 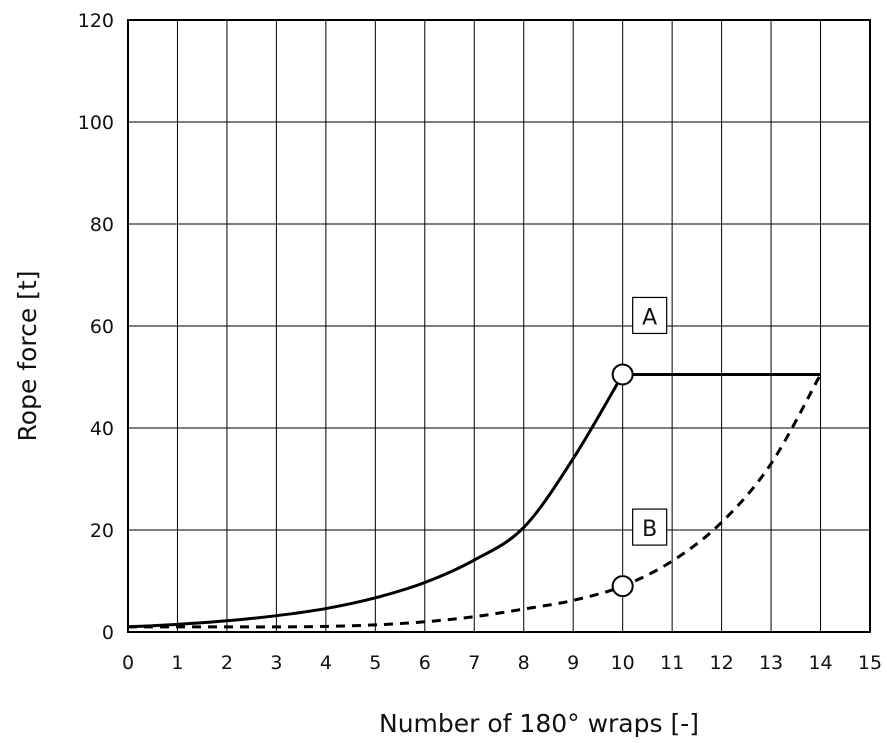 I want to click on x-tick-label: 7, so click(x=474, y=663).